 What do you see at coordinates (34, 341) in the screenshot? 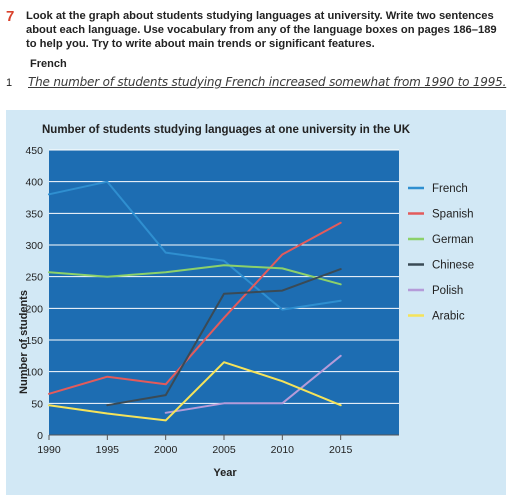
I see `y-tick-label: 150` at bounding box center [34, 341].